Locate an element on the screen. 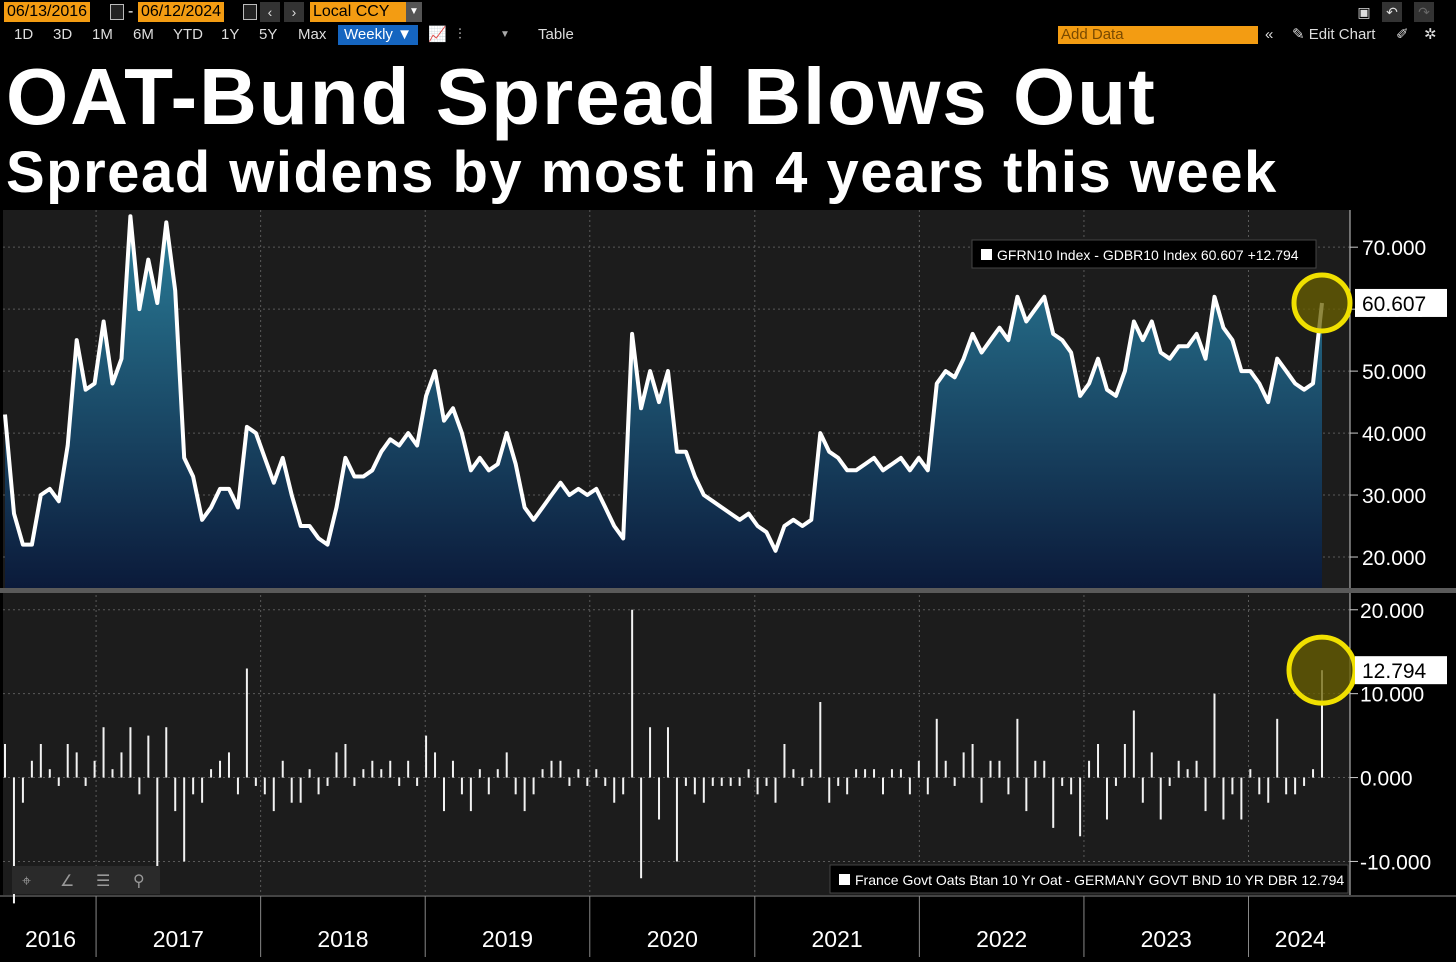  period-5y-button: 5Y is located at coordinates (268, 34).